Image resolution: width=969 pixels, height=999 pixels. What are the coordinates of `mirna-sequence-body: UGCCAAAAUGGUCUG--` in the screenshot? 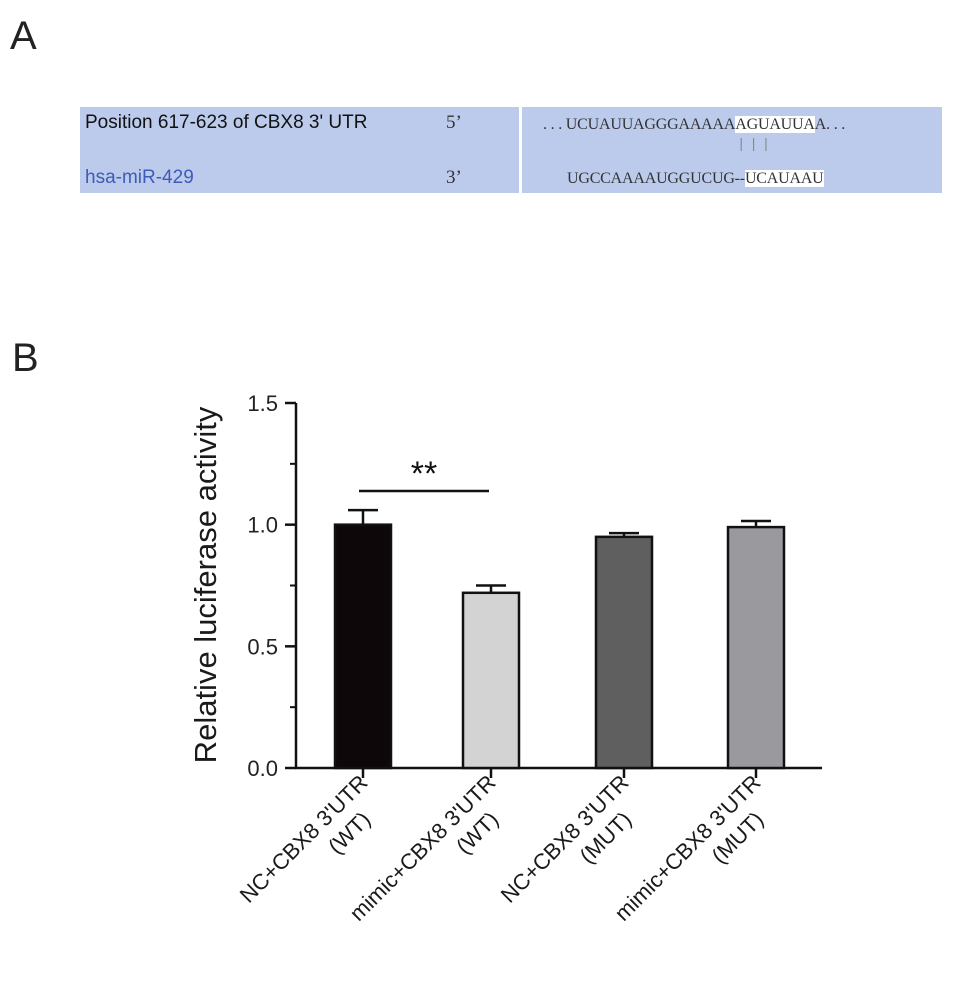 It's located at (656, 178).